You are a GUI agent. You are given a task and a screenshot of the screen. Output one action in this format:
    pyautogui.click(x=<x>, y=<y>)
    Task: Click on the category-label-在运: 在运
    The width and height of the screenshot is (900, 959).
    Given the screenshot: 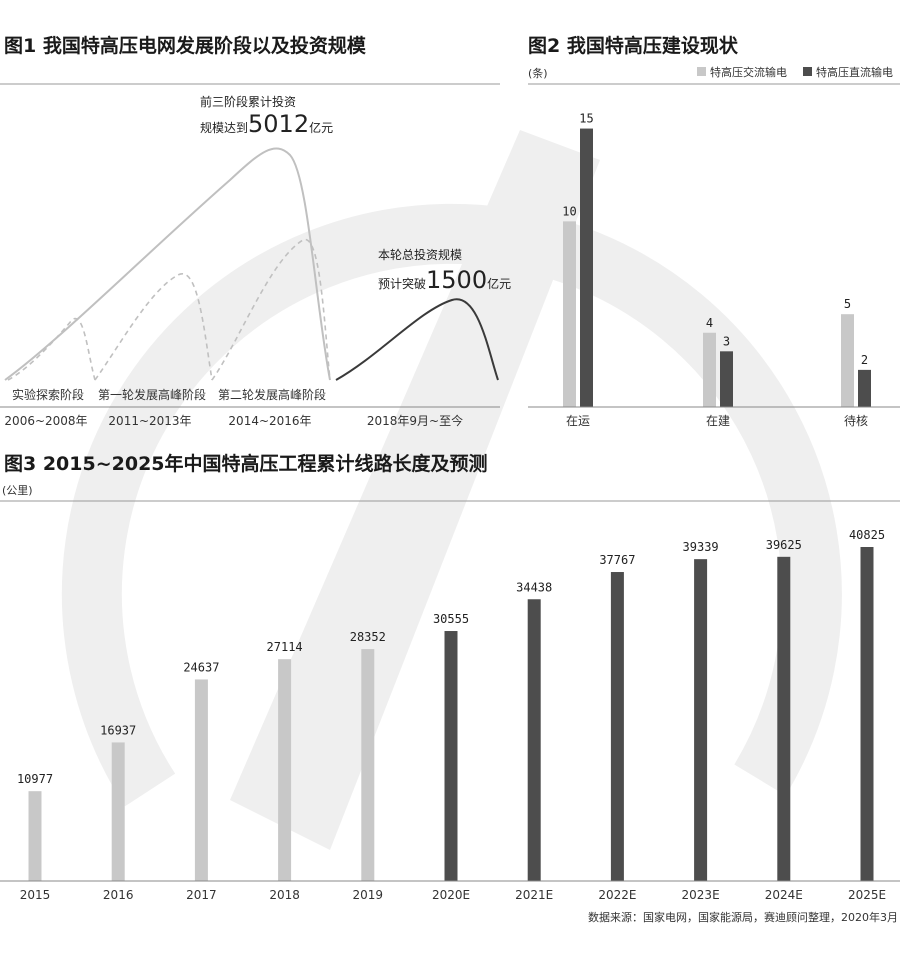 What is the action you would take?
    pyautogui.click(x=578, y=421)
    